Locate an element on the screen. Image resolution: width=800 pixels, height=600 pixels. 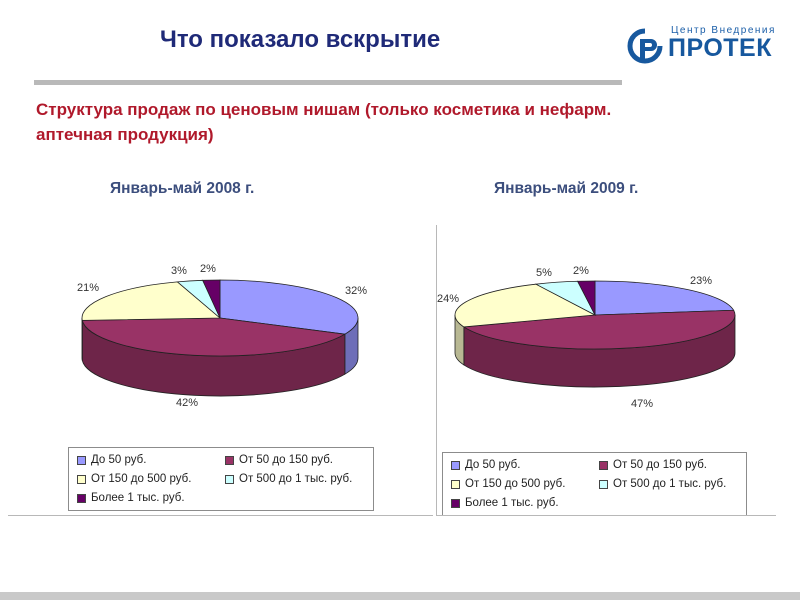
logo-brand: ПРОТЕК is located at coordinates (720, 48).